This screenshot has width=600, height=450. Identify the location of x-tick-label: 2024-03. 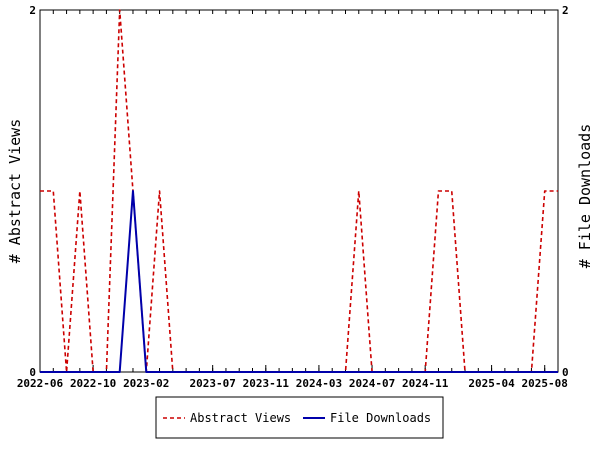
(319, 383).